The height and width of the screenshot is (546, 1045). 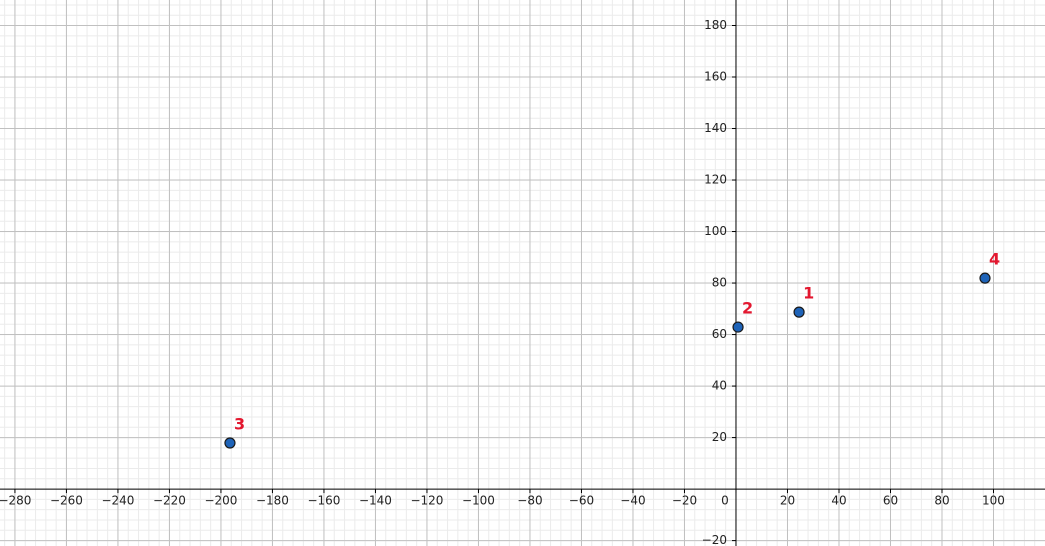 What do you see at coordinates (719, 386) in the screenshot?
I see `y-tick-label: 40` at bounding box center [719, 386].